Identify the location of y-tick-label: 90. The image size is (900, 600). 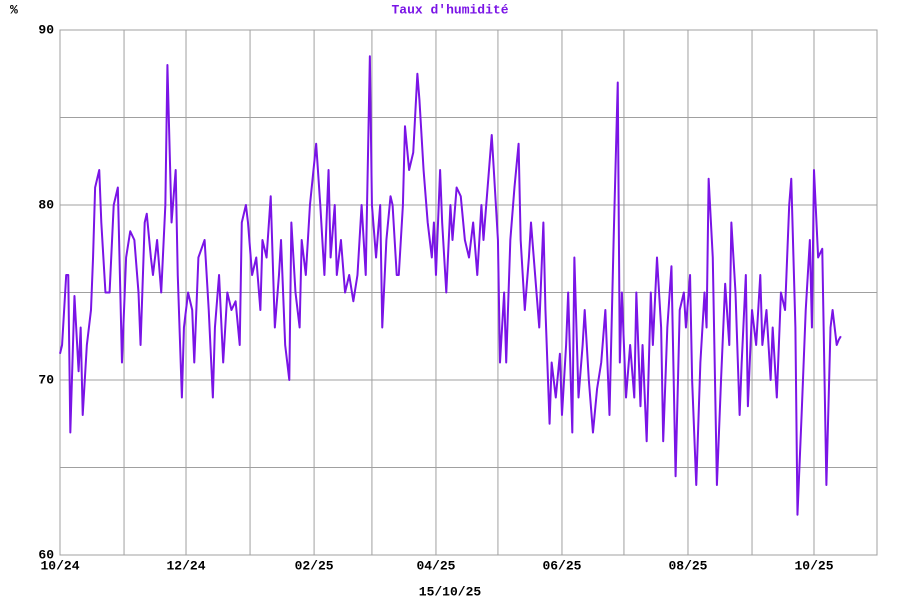
(46, 29).